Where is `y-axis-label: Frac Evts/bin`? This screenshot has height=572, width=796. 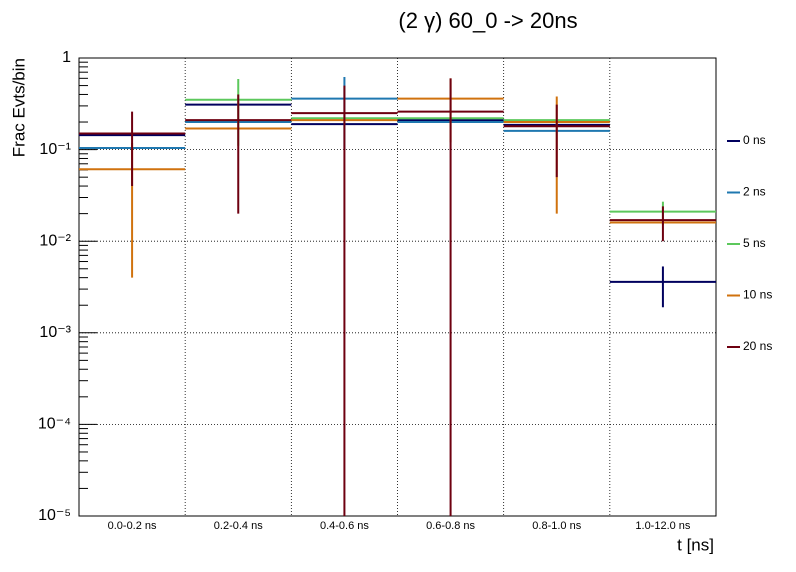 y-axis-label: Frac Evts/bin is located at coordinates (18, 107).